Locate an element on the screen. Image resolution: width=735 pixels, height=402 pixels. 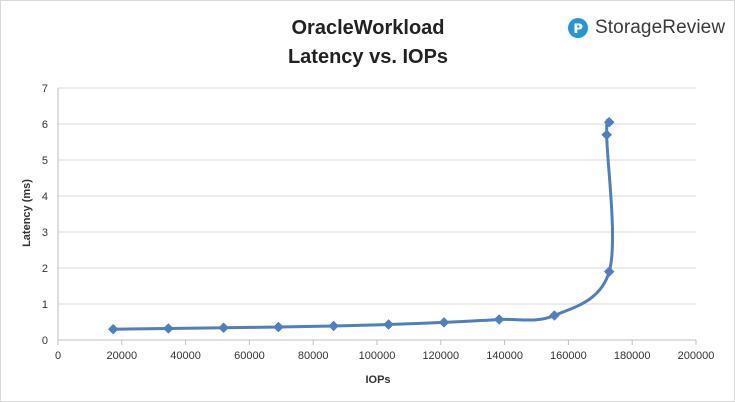
x-axis-title: IOPs is located at coordinates (377, 380).